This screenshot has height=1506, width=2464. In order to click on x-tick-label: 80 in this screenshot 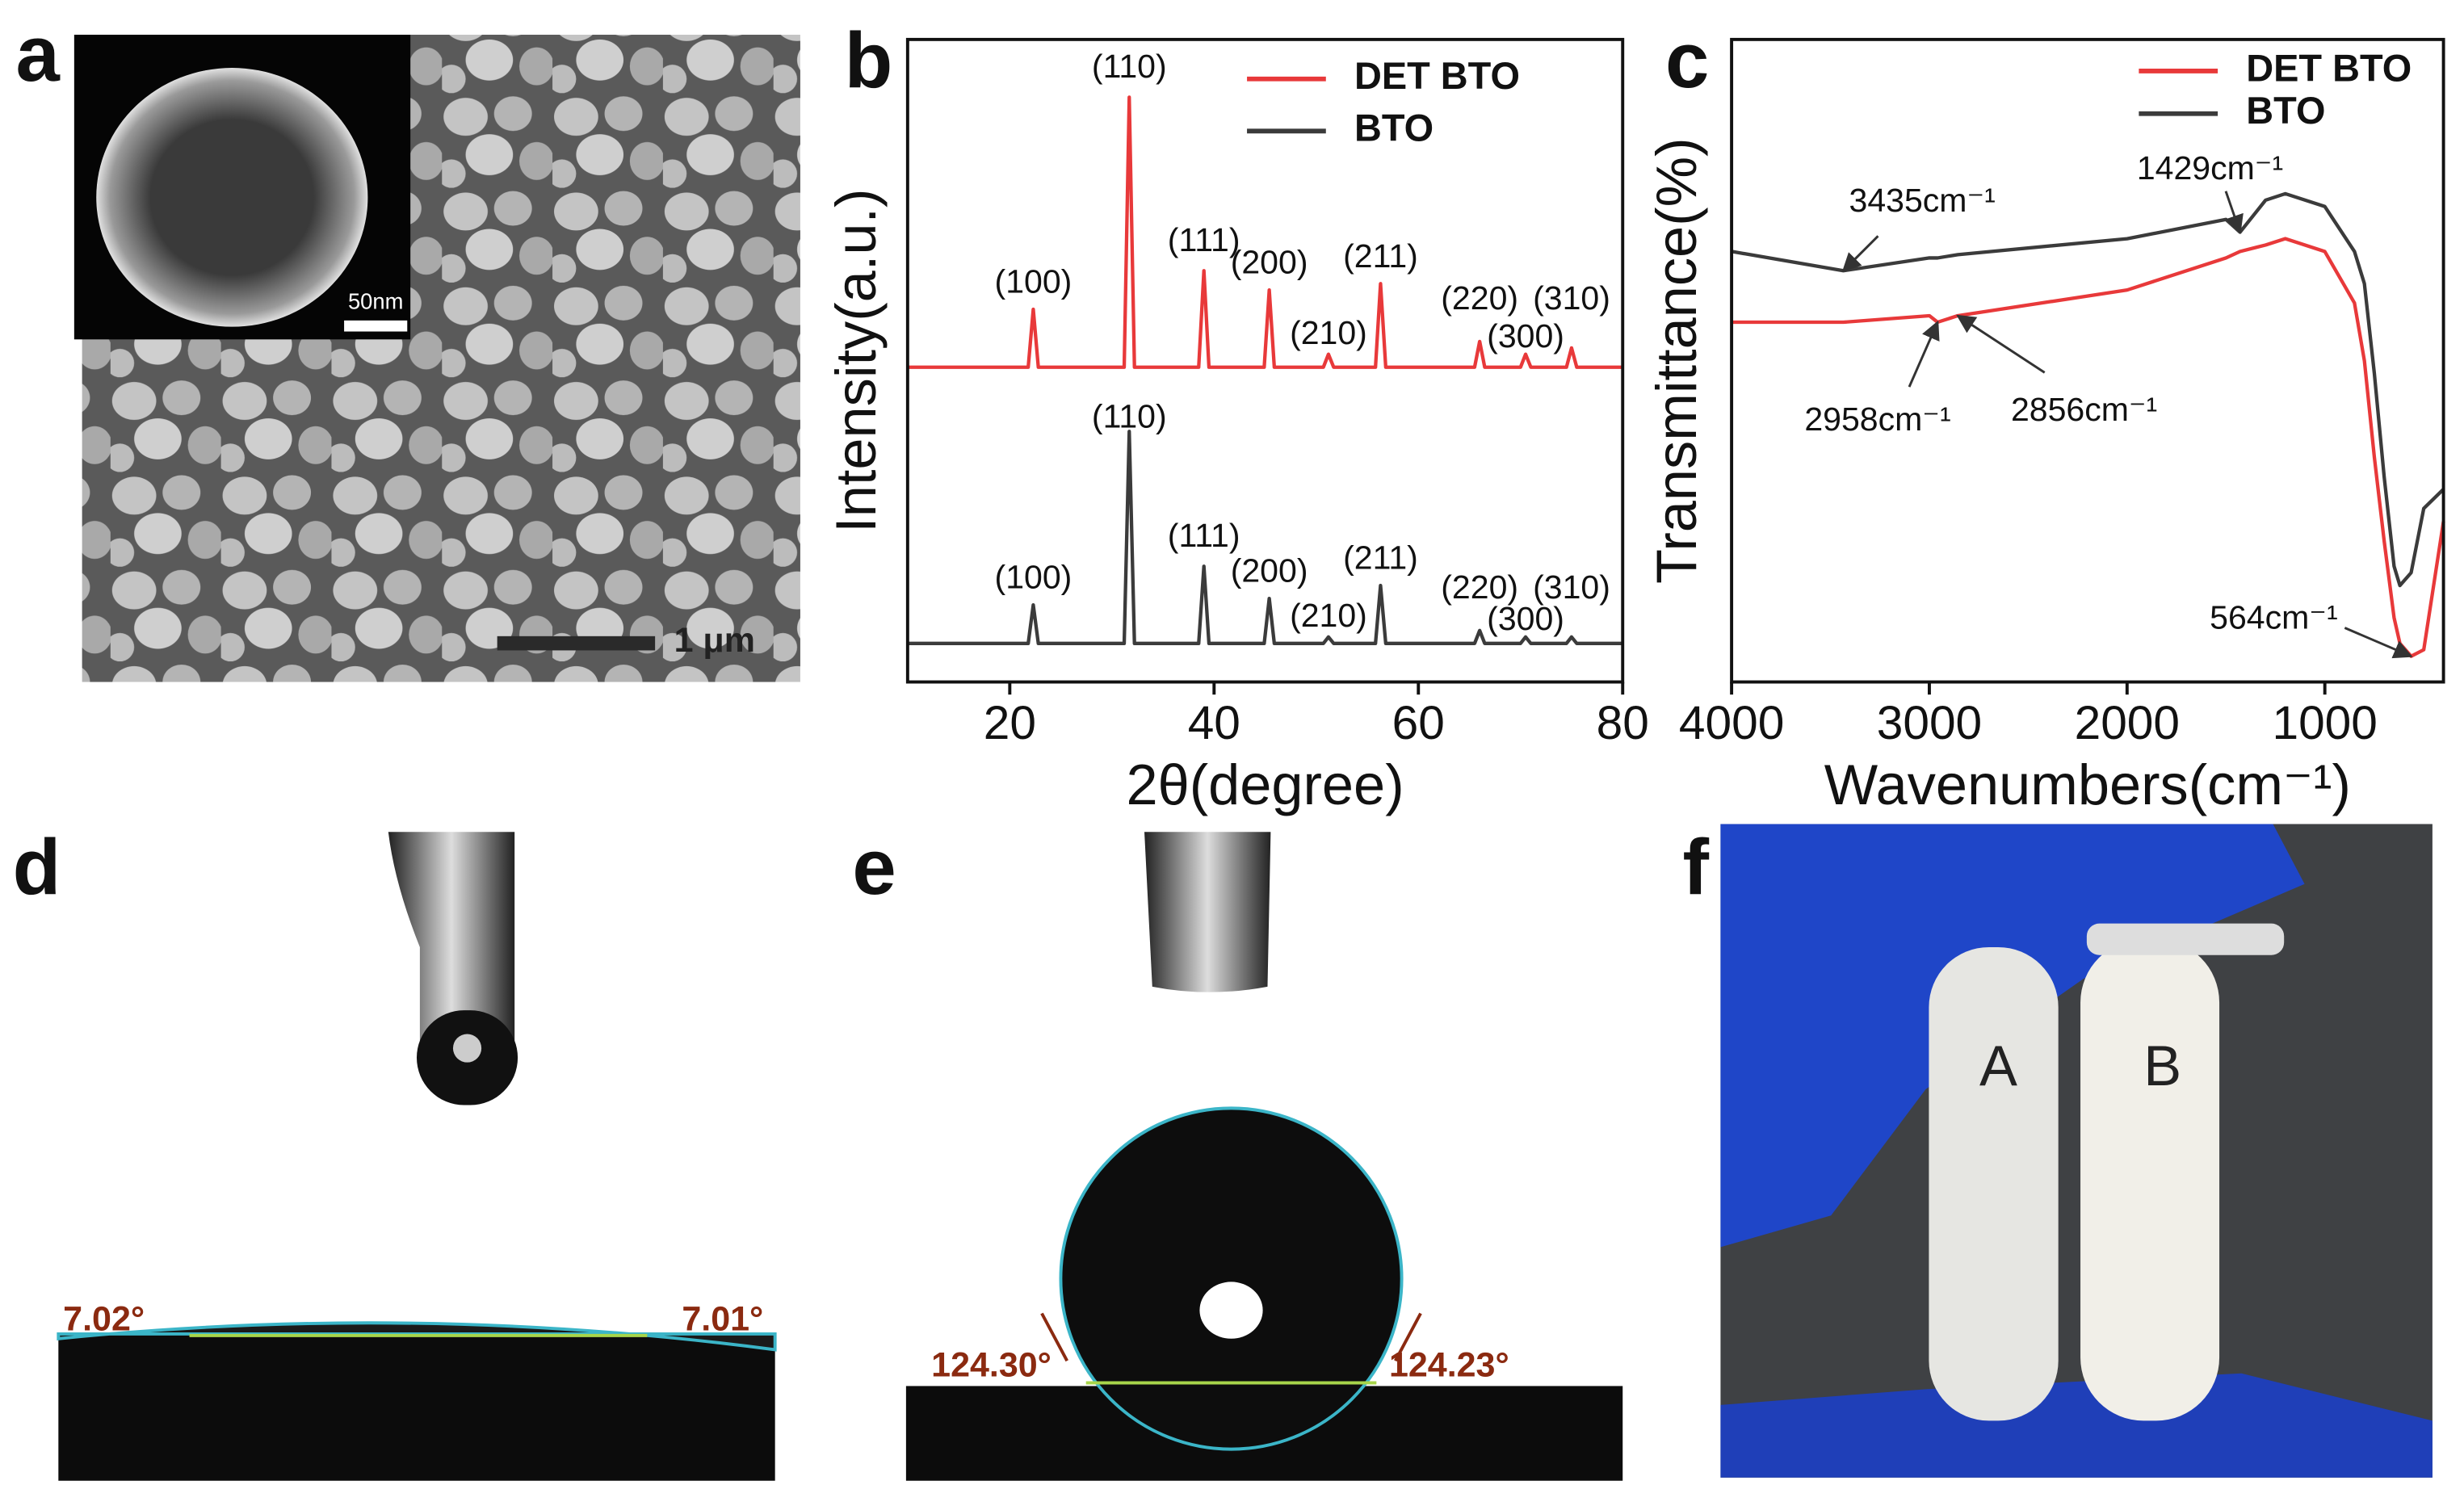, I will do `click(1623, 723)`.